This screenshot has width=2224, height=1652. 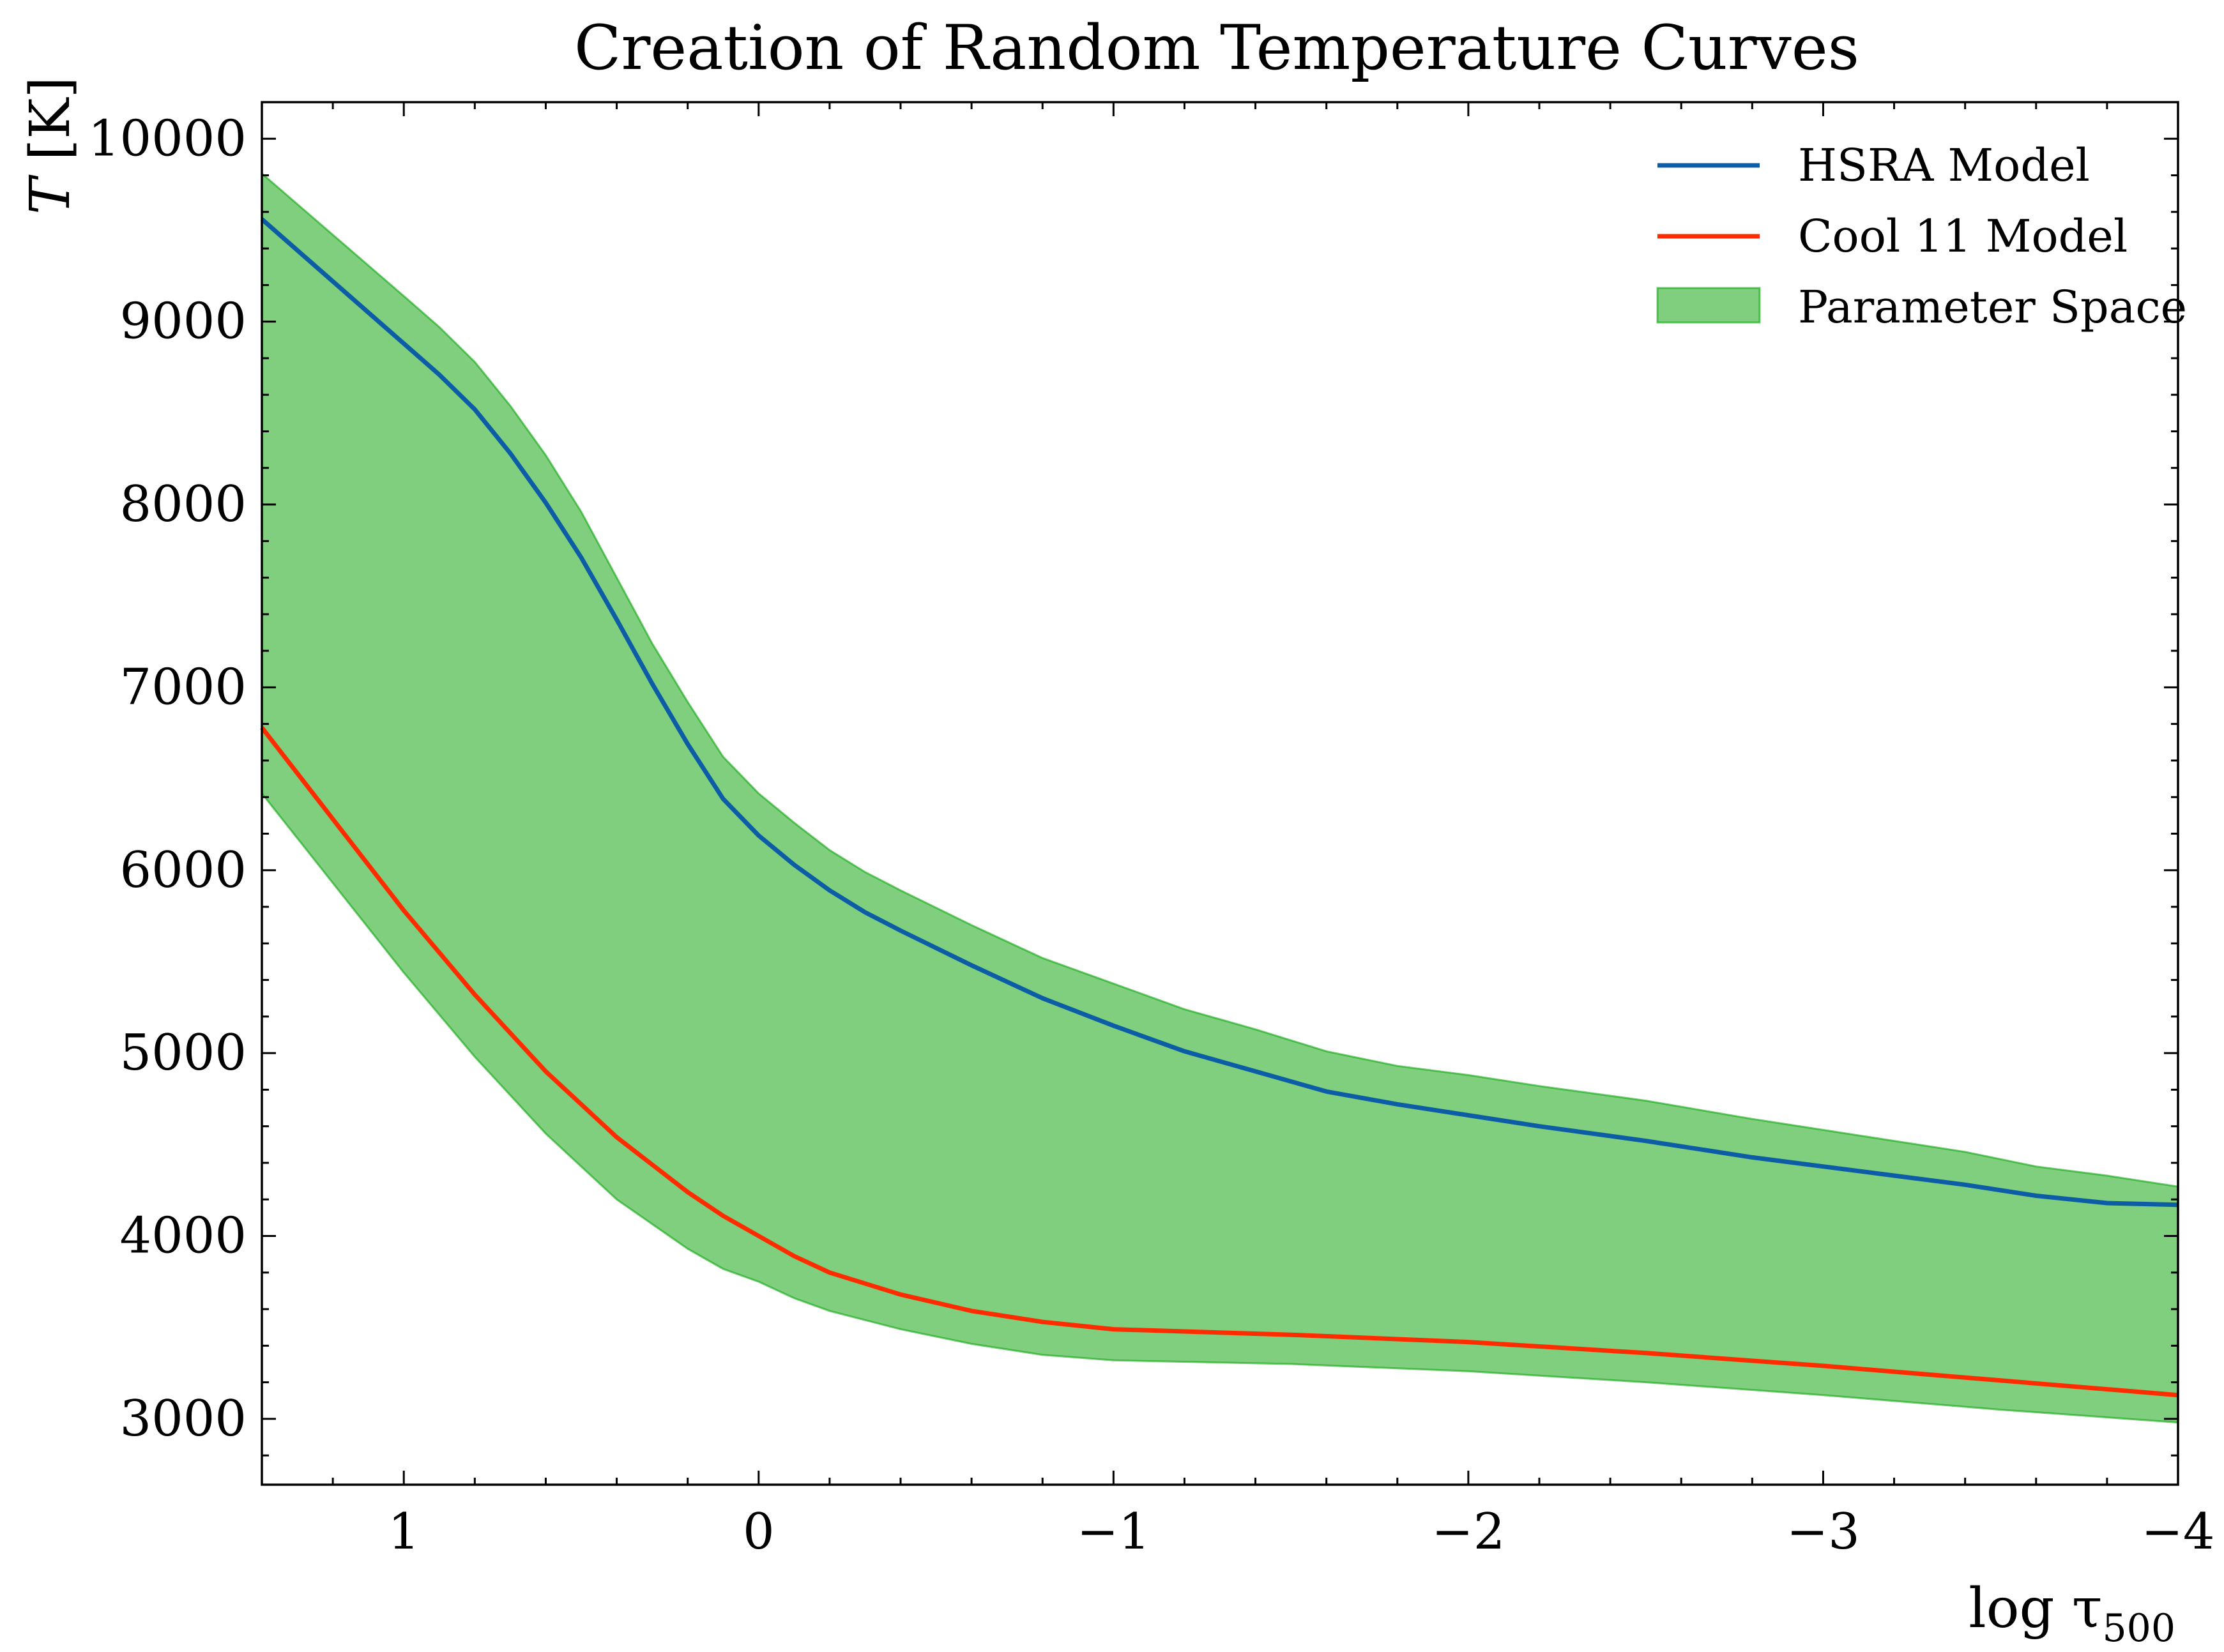 What do you see at coordinates (183, 1419) in the screenshot?
I see `y-tick-label: 3000` at bounding box center [183, 1419].